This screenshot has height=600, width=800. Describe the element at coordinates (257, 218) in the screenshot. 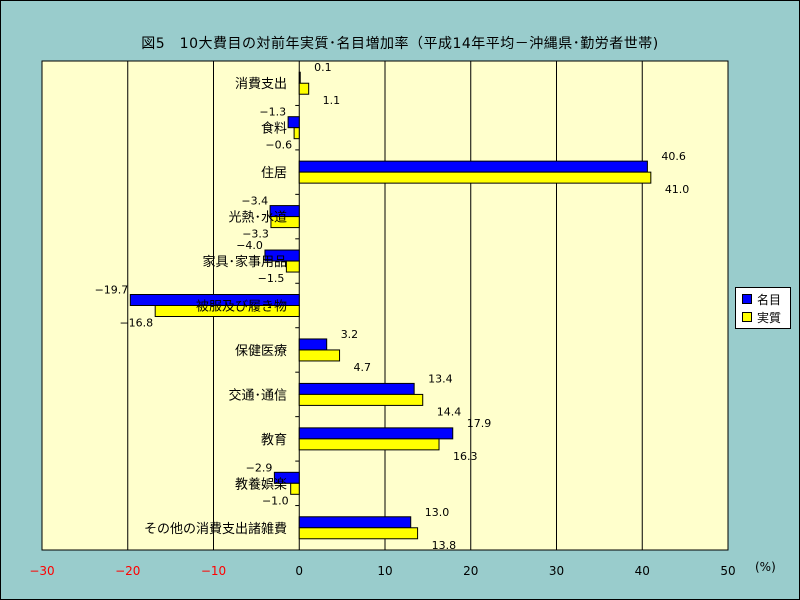

I see `category-label-3: 光熱･水道` at that location.